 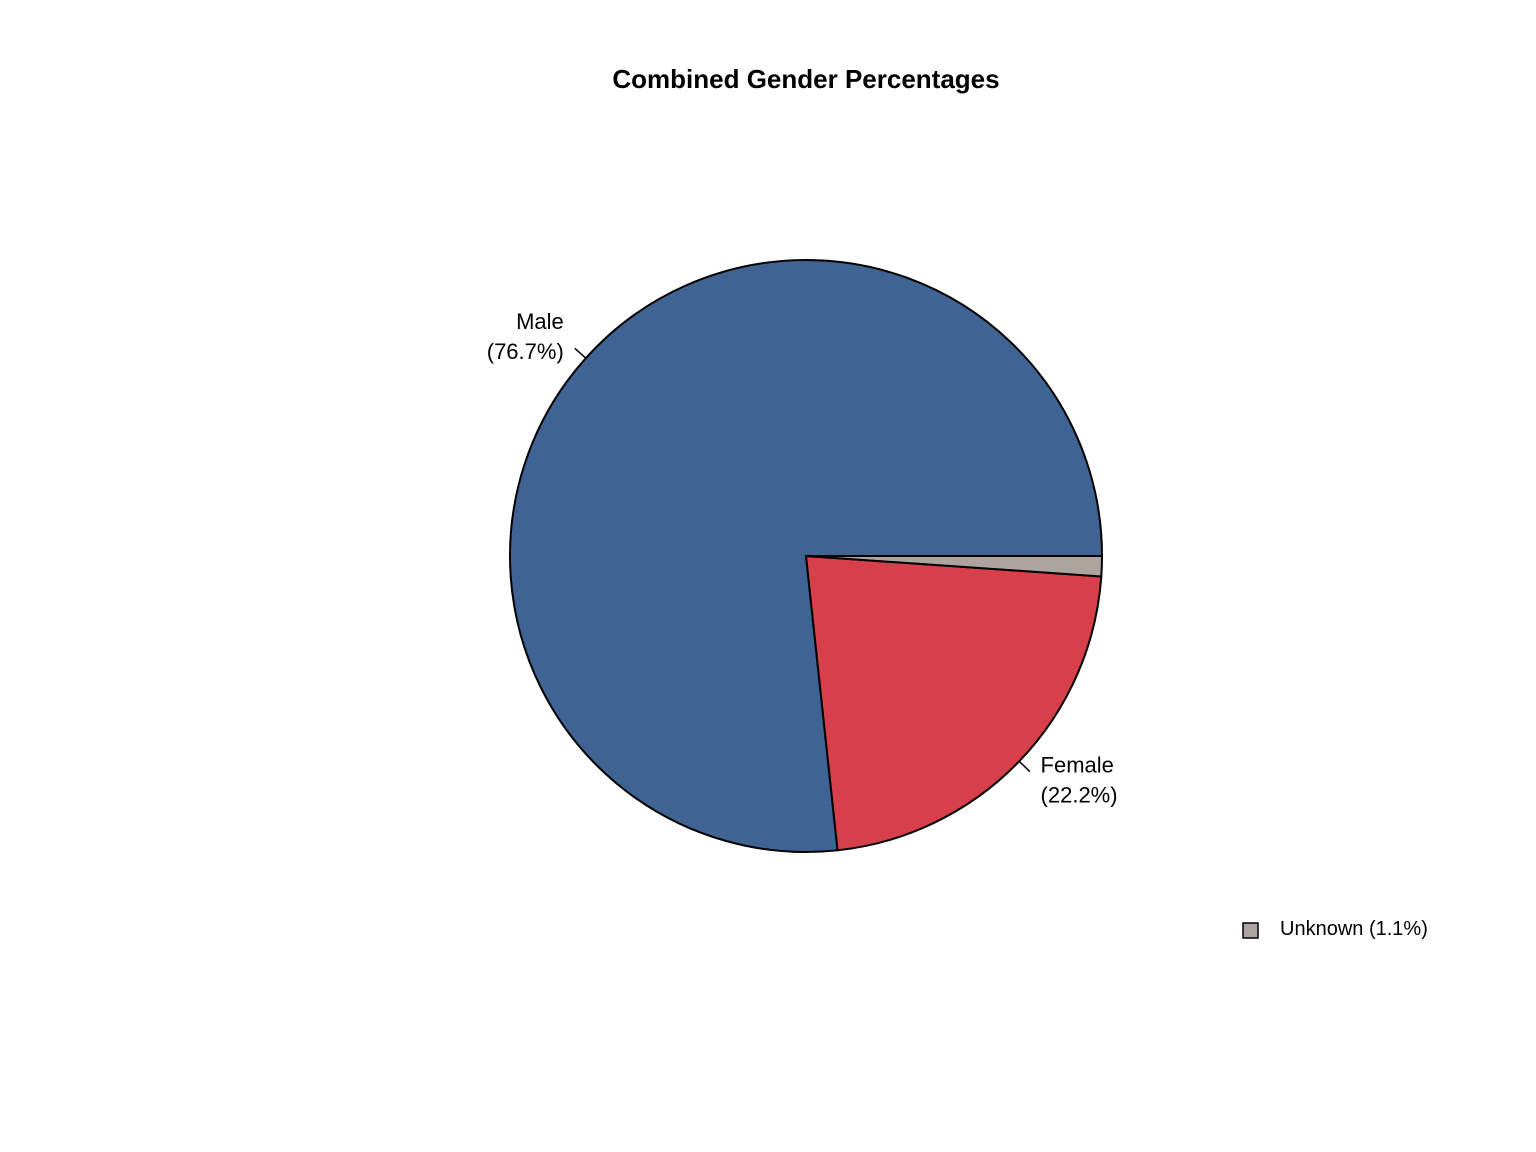 I want to click on slice-label: Male, so click(x=540, y=321).